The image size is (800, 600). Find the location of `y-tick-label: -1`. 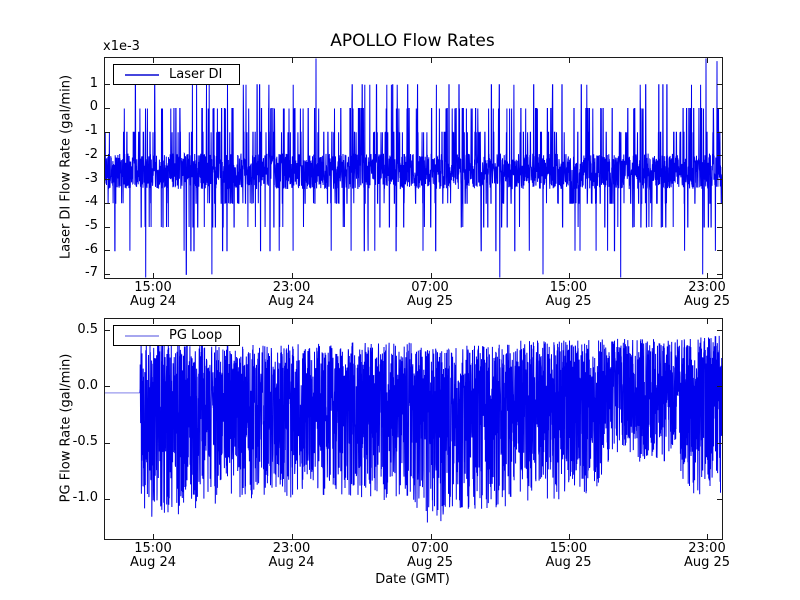

y-tick-label: -1 is located at coordinates (91, 131).